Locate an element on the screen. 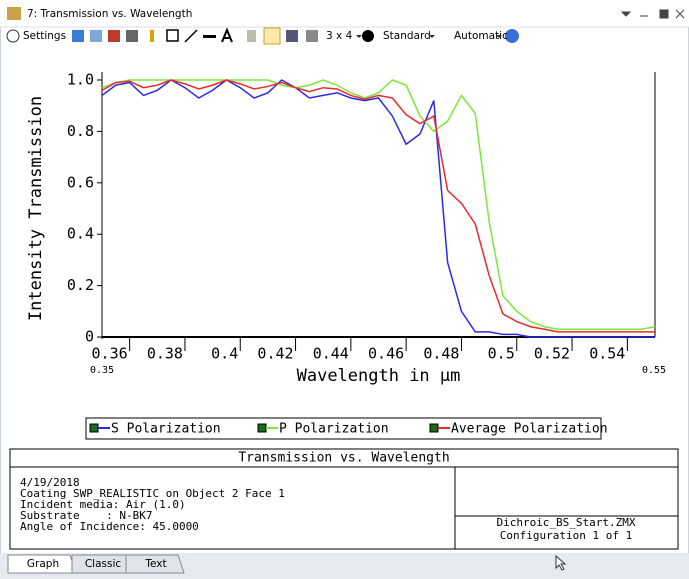 This screenshot has height=579, width=689. x-tick-label: 0.4 is located at coordinates (224, 354).